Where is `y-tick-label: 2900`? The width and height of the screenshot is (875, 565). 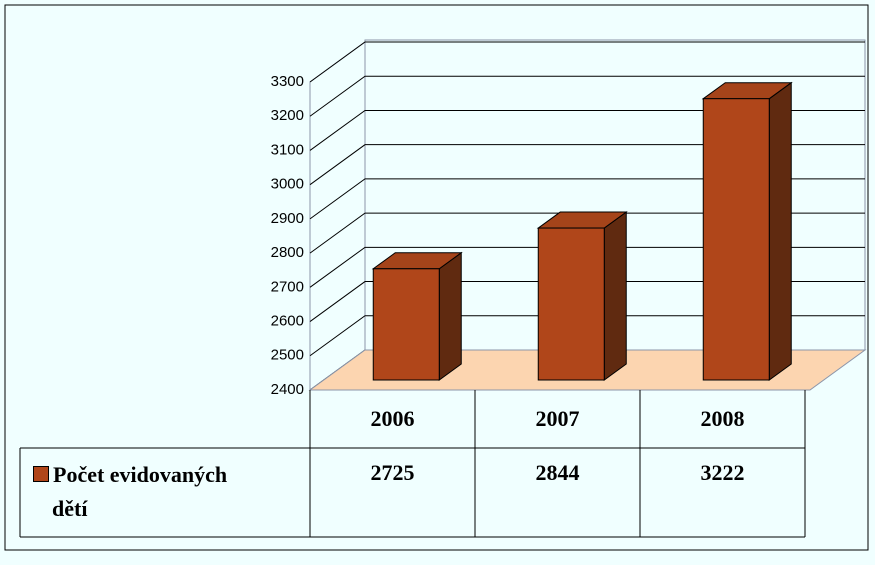 y-tick-label: 2900 is located at coordinates (287, 218).